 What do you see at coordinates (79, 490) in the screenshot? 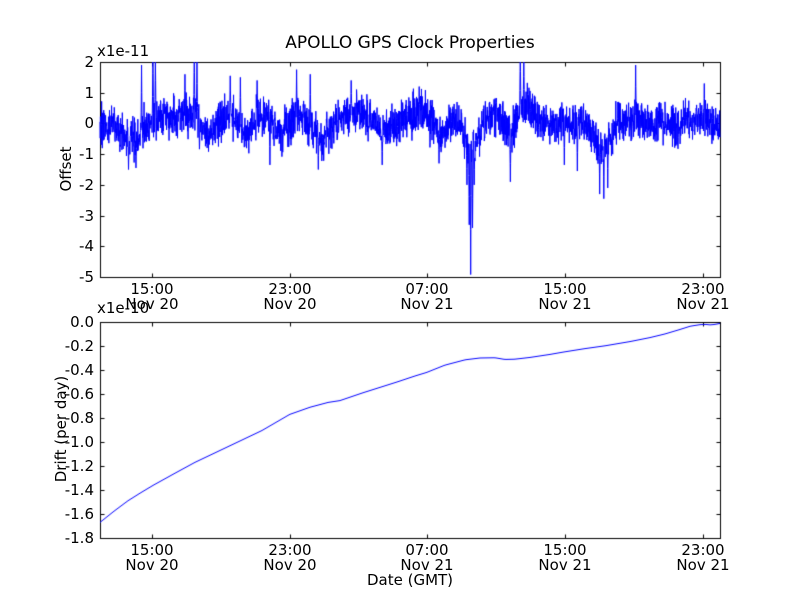
I see `y-tick-label: -1.4` at bounding box center [79, 490].